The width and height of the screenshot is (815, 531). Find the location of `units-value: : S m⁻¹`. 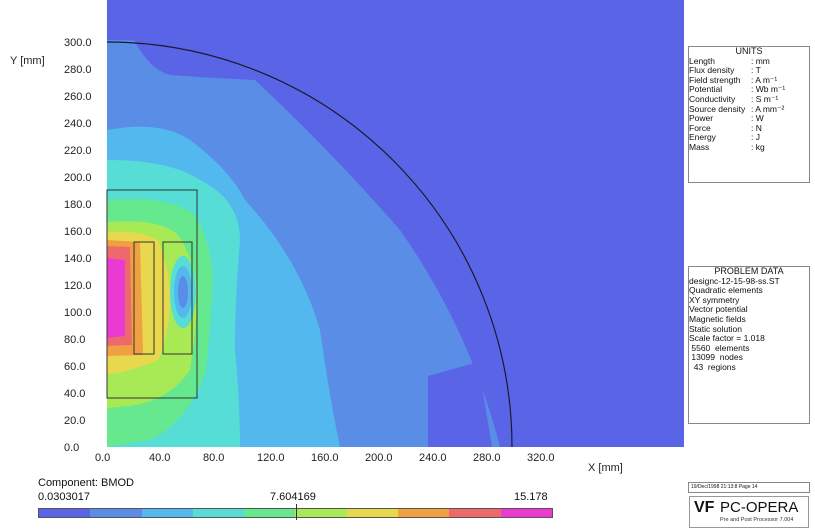

units-value: : S m⁻¹ is located at coordinates (765, 98).